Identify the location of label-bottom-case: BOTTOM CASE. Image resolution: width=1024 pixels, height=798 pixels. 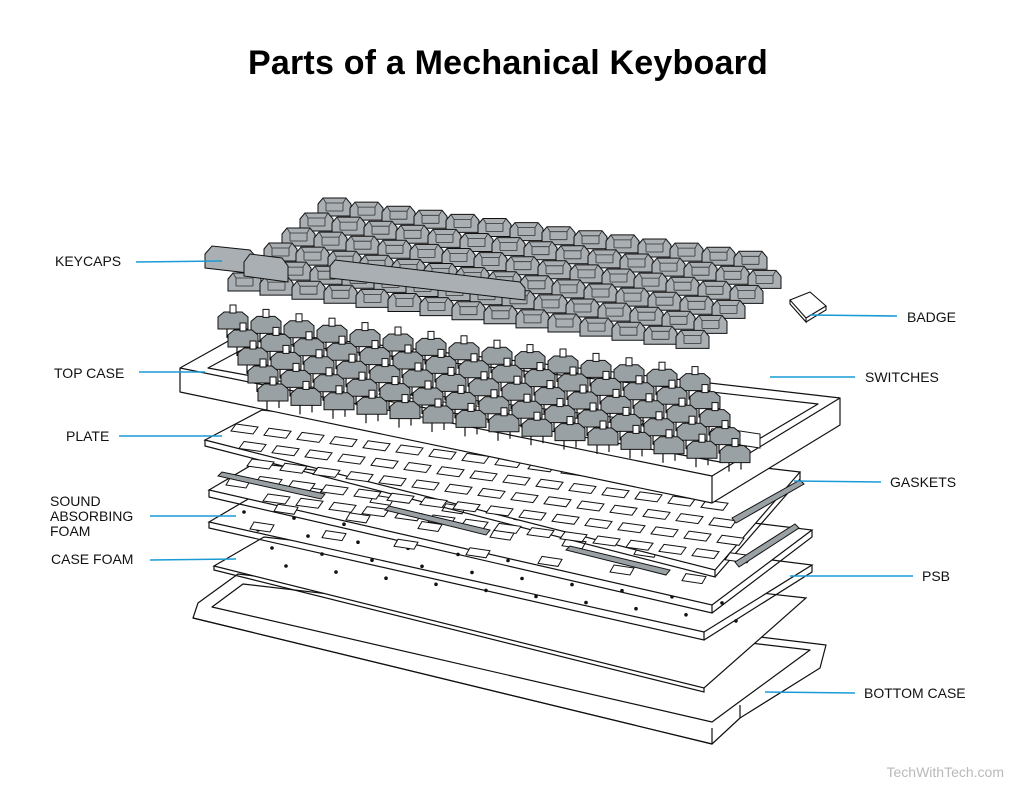
(915, 693).